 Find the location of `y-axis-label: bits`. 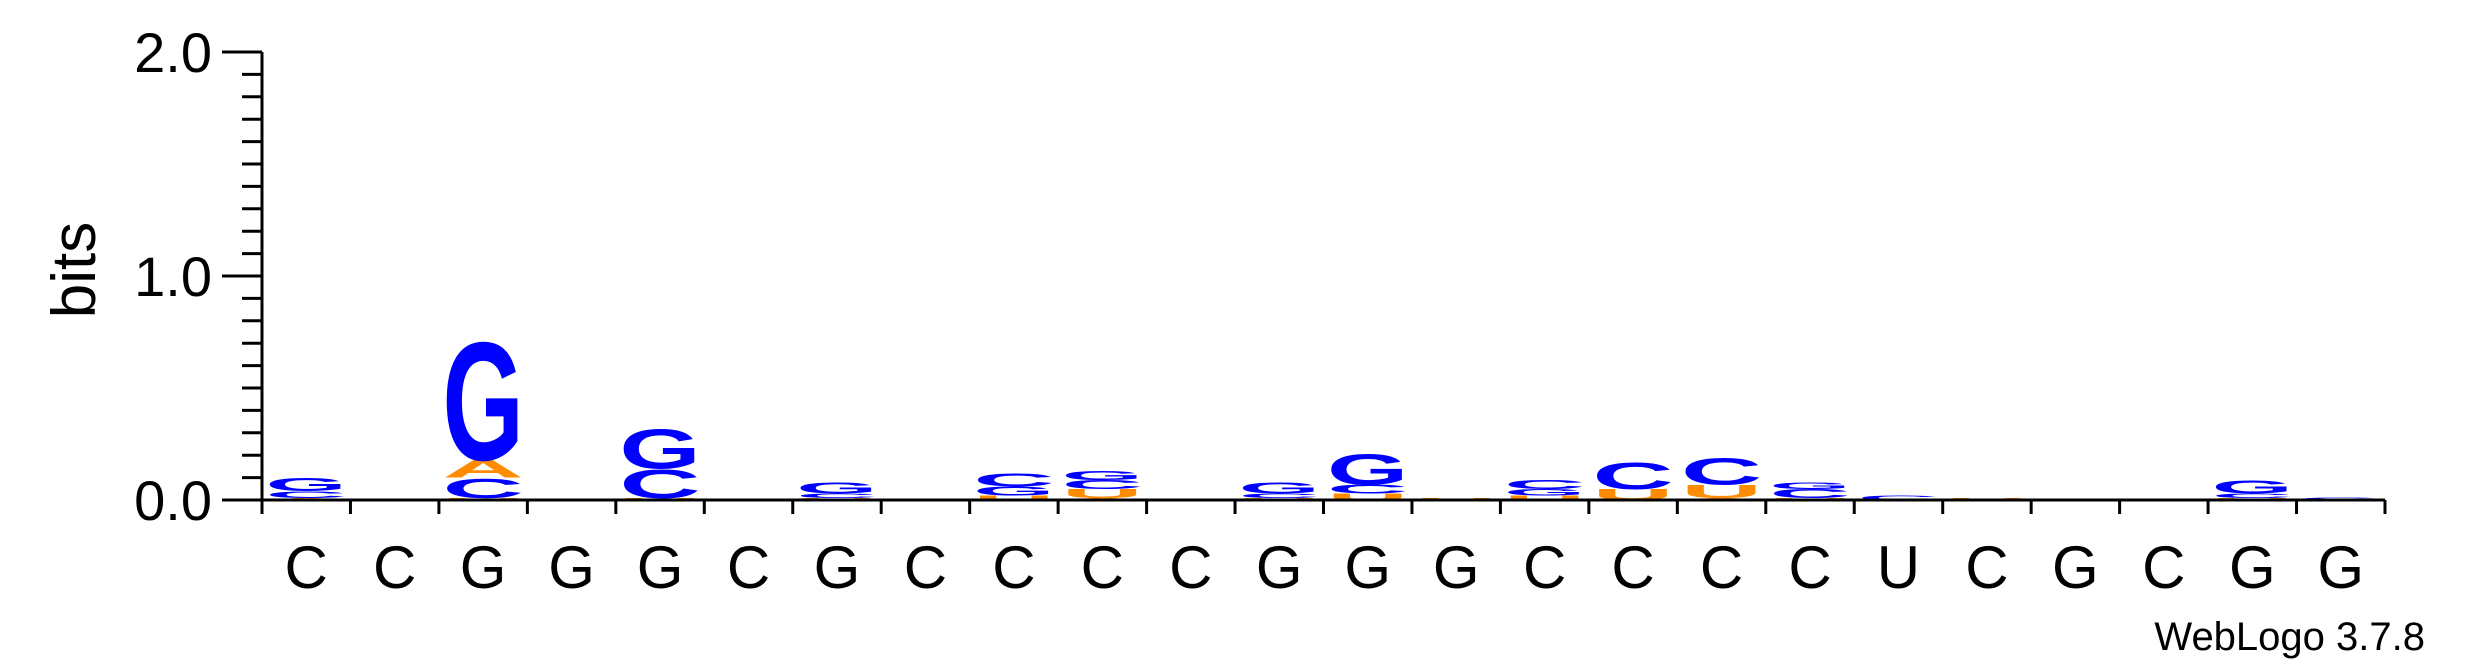

y-axis-label: bits is located at coordinates (74, 270).